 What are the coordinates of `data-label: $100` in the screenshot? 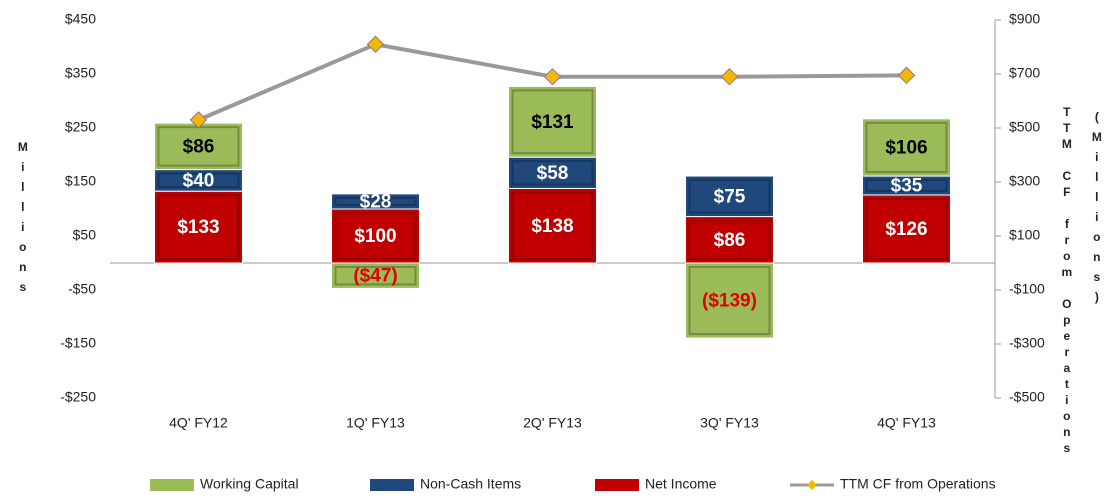 It's located at (375, 236).